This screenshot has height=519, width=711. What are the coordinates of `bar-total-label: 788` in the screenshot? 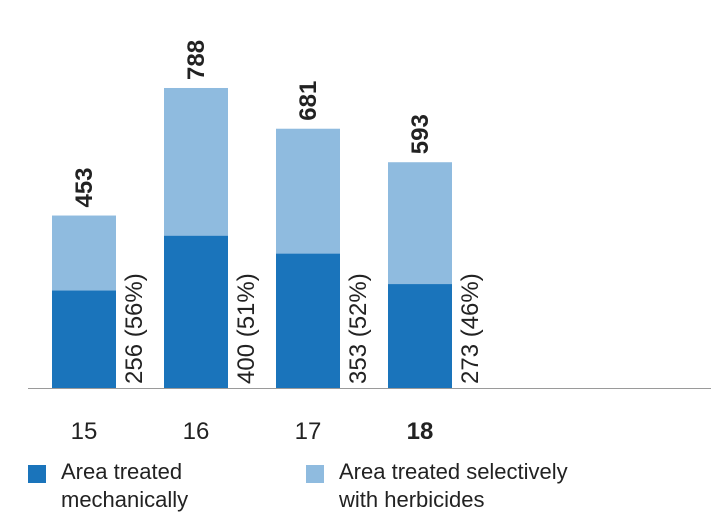 It's located at (196, 60).